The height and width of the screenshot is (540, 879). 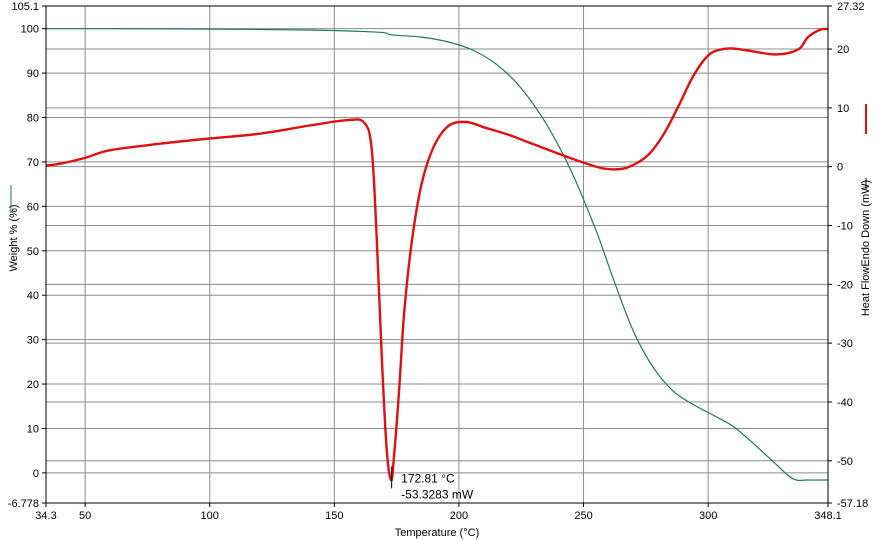 I want to click on left-tick-label: 60, so click(x=33, y=207).